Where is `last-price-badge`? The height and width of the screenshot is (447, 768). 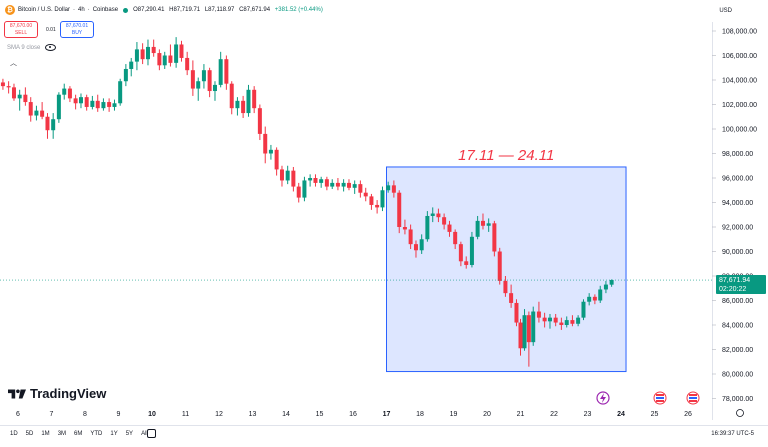
last-price-badge is located at coordinates (741, 285).